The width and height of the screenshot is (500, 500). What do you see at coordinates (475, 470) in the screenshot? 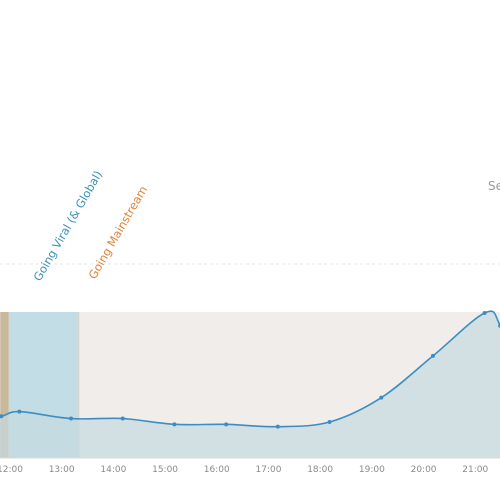
I see `x-tick-label: 21:00` at bounding box center [475, 470].